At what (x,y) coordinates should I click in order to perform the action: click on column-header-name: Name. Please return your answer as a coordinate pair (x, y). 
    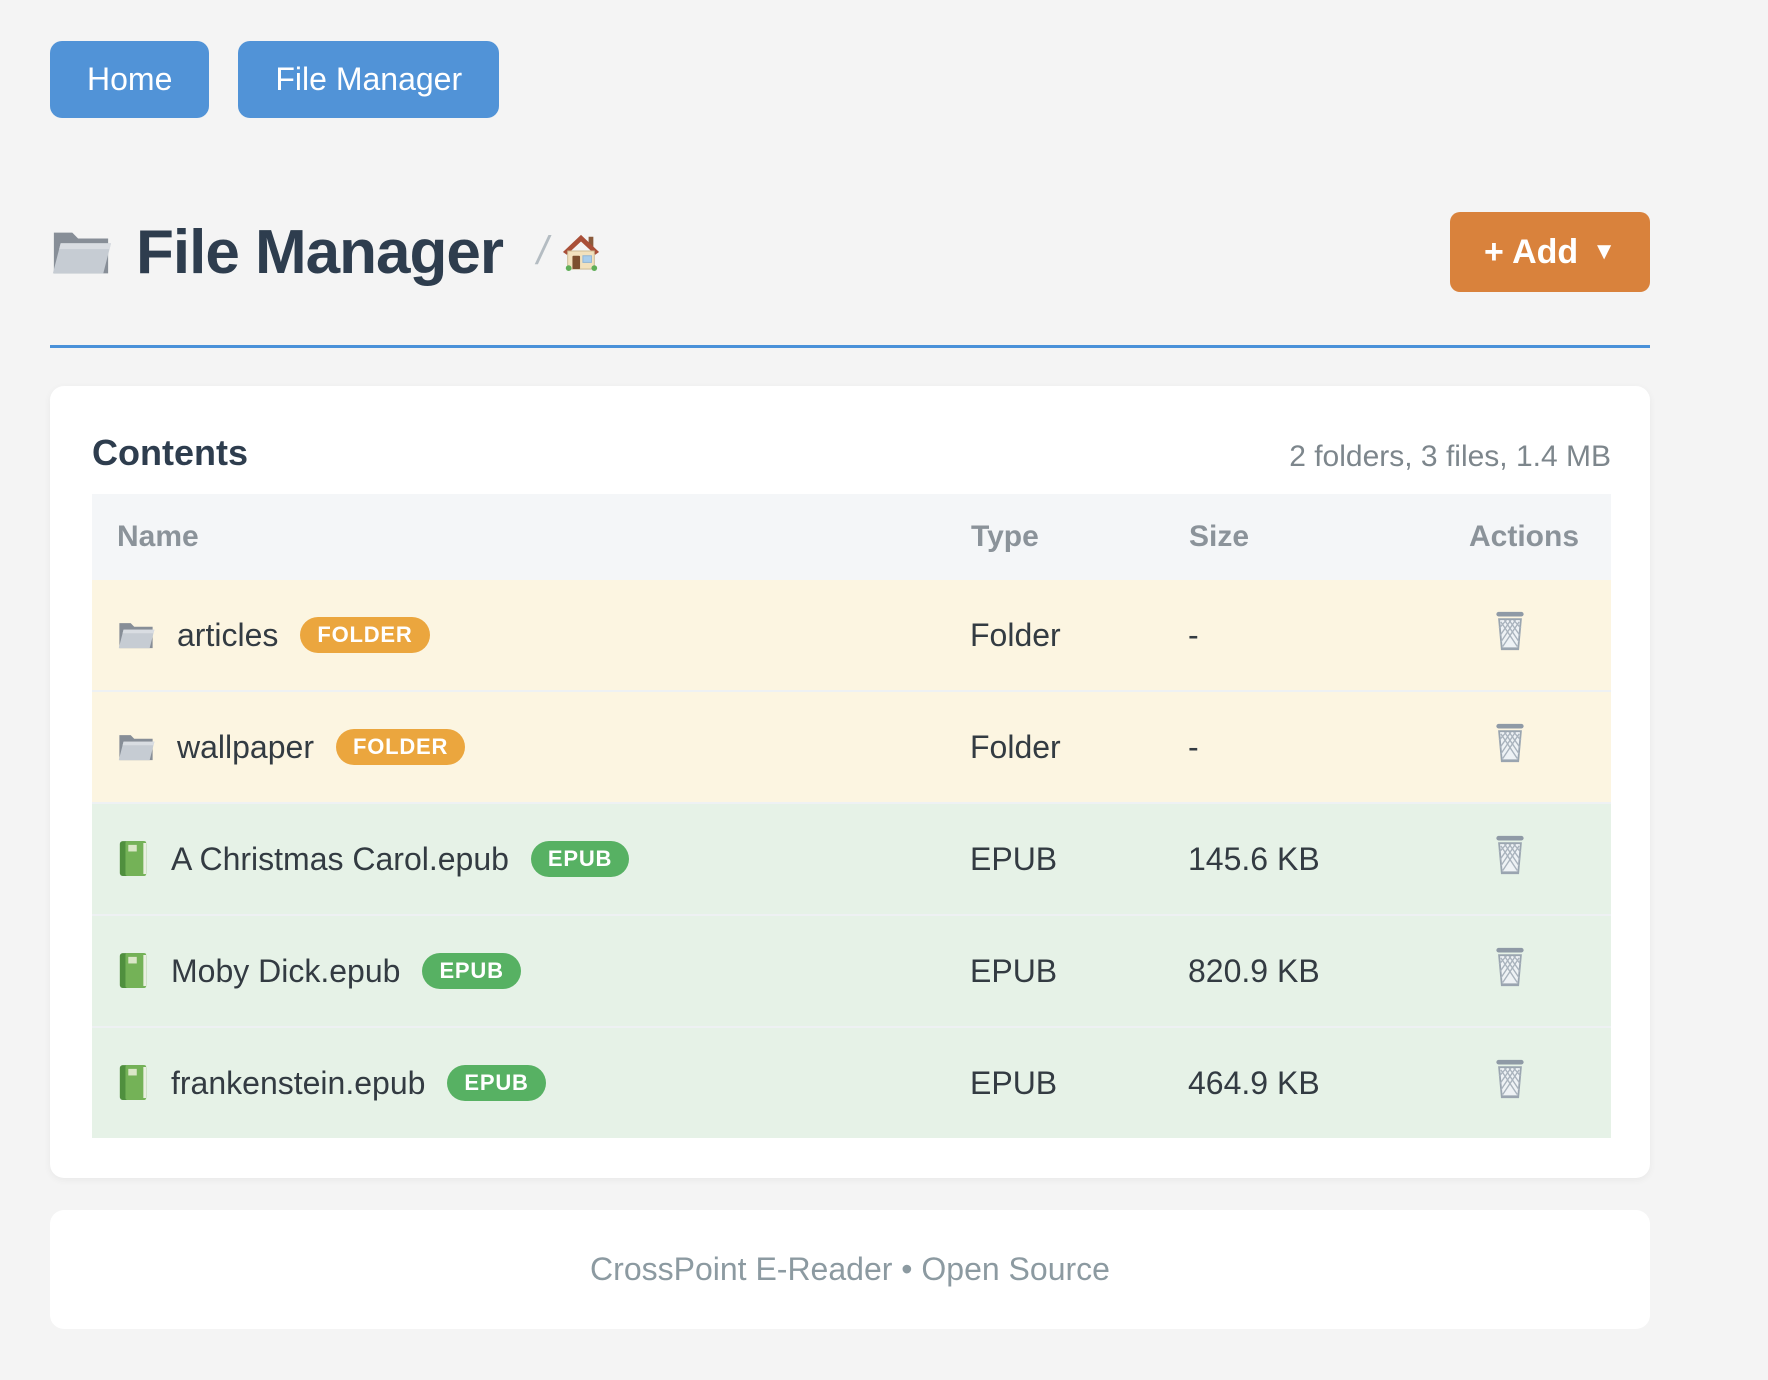
    Looking at the image, I should click on (531, 537).